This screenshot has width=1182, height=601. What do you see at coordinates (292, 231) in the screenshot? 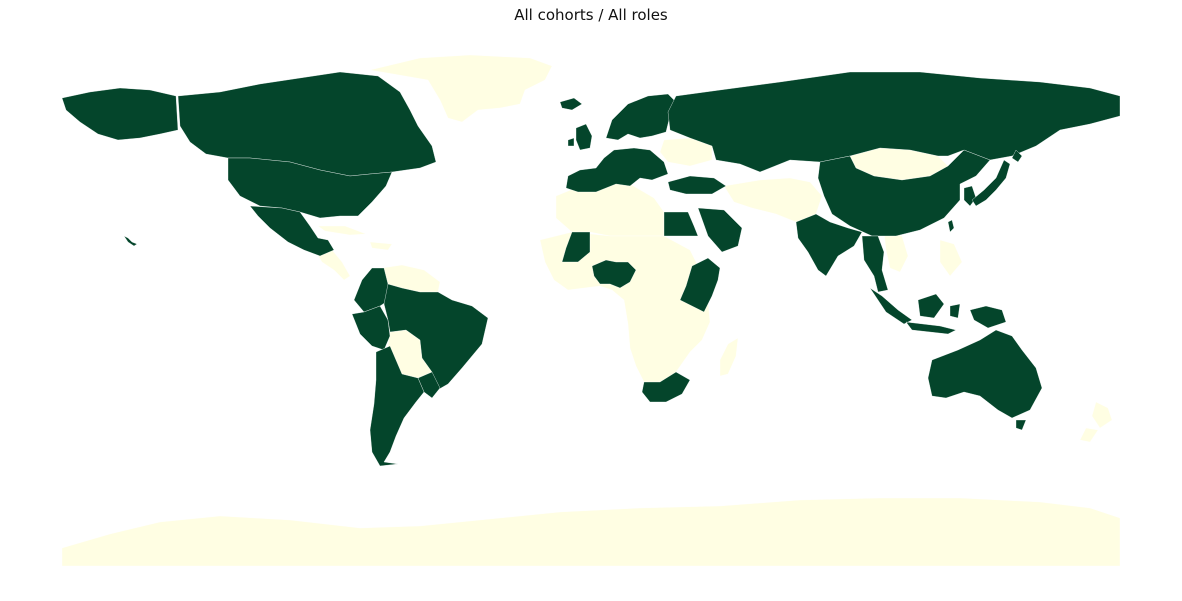
I see `region-mexico-guatemala` at bounding box center [292, 231].